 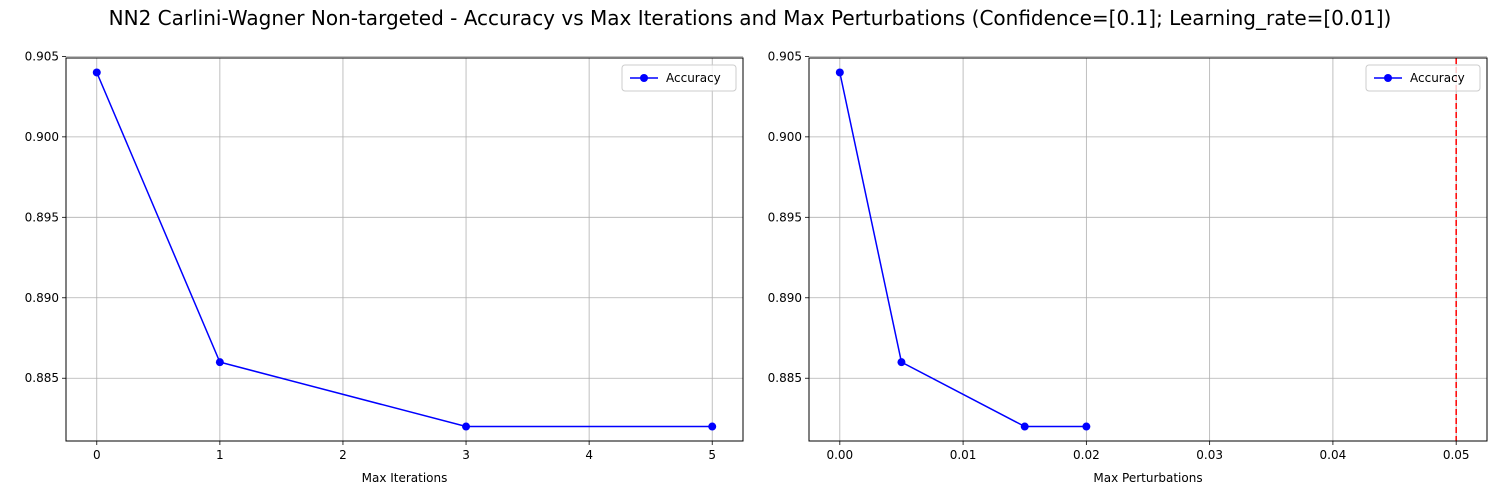 I want to click on x-axis-label: Max Iterations, so click(x=405, y=478).